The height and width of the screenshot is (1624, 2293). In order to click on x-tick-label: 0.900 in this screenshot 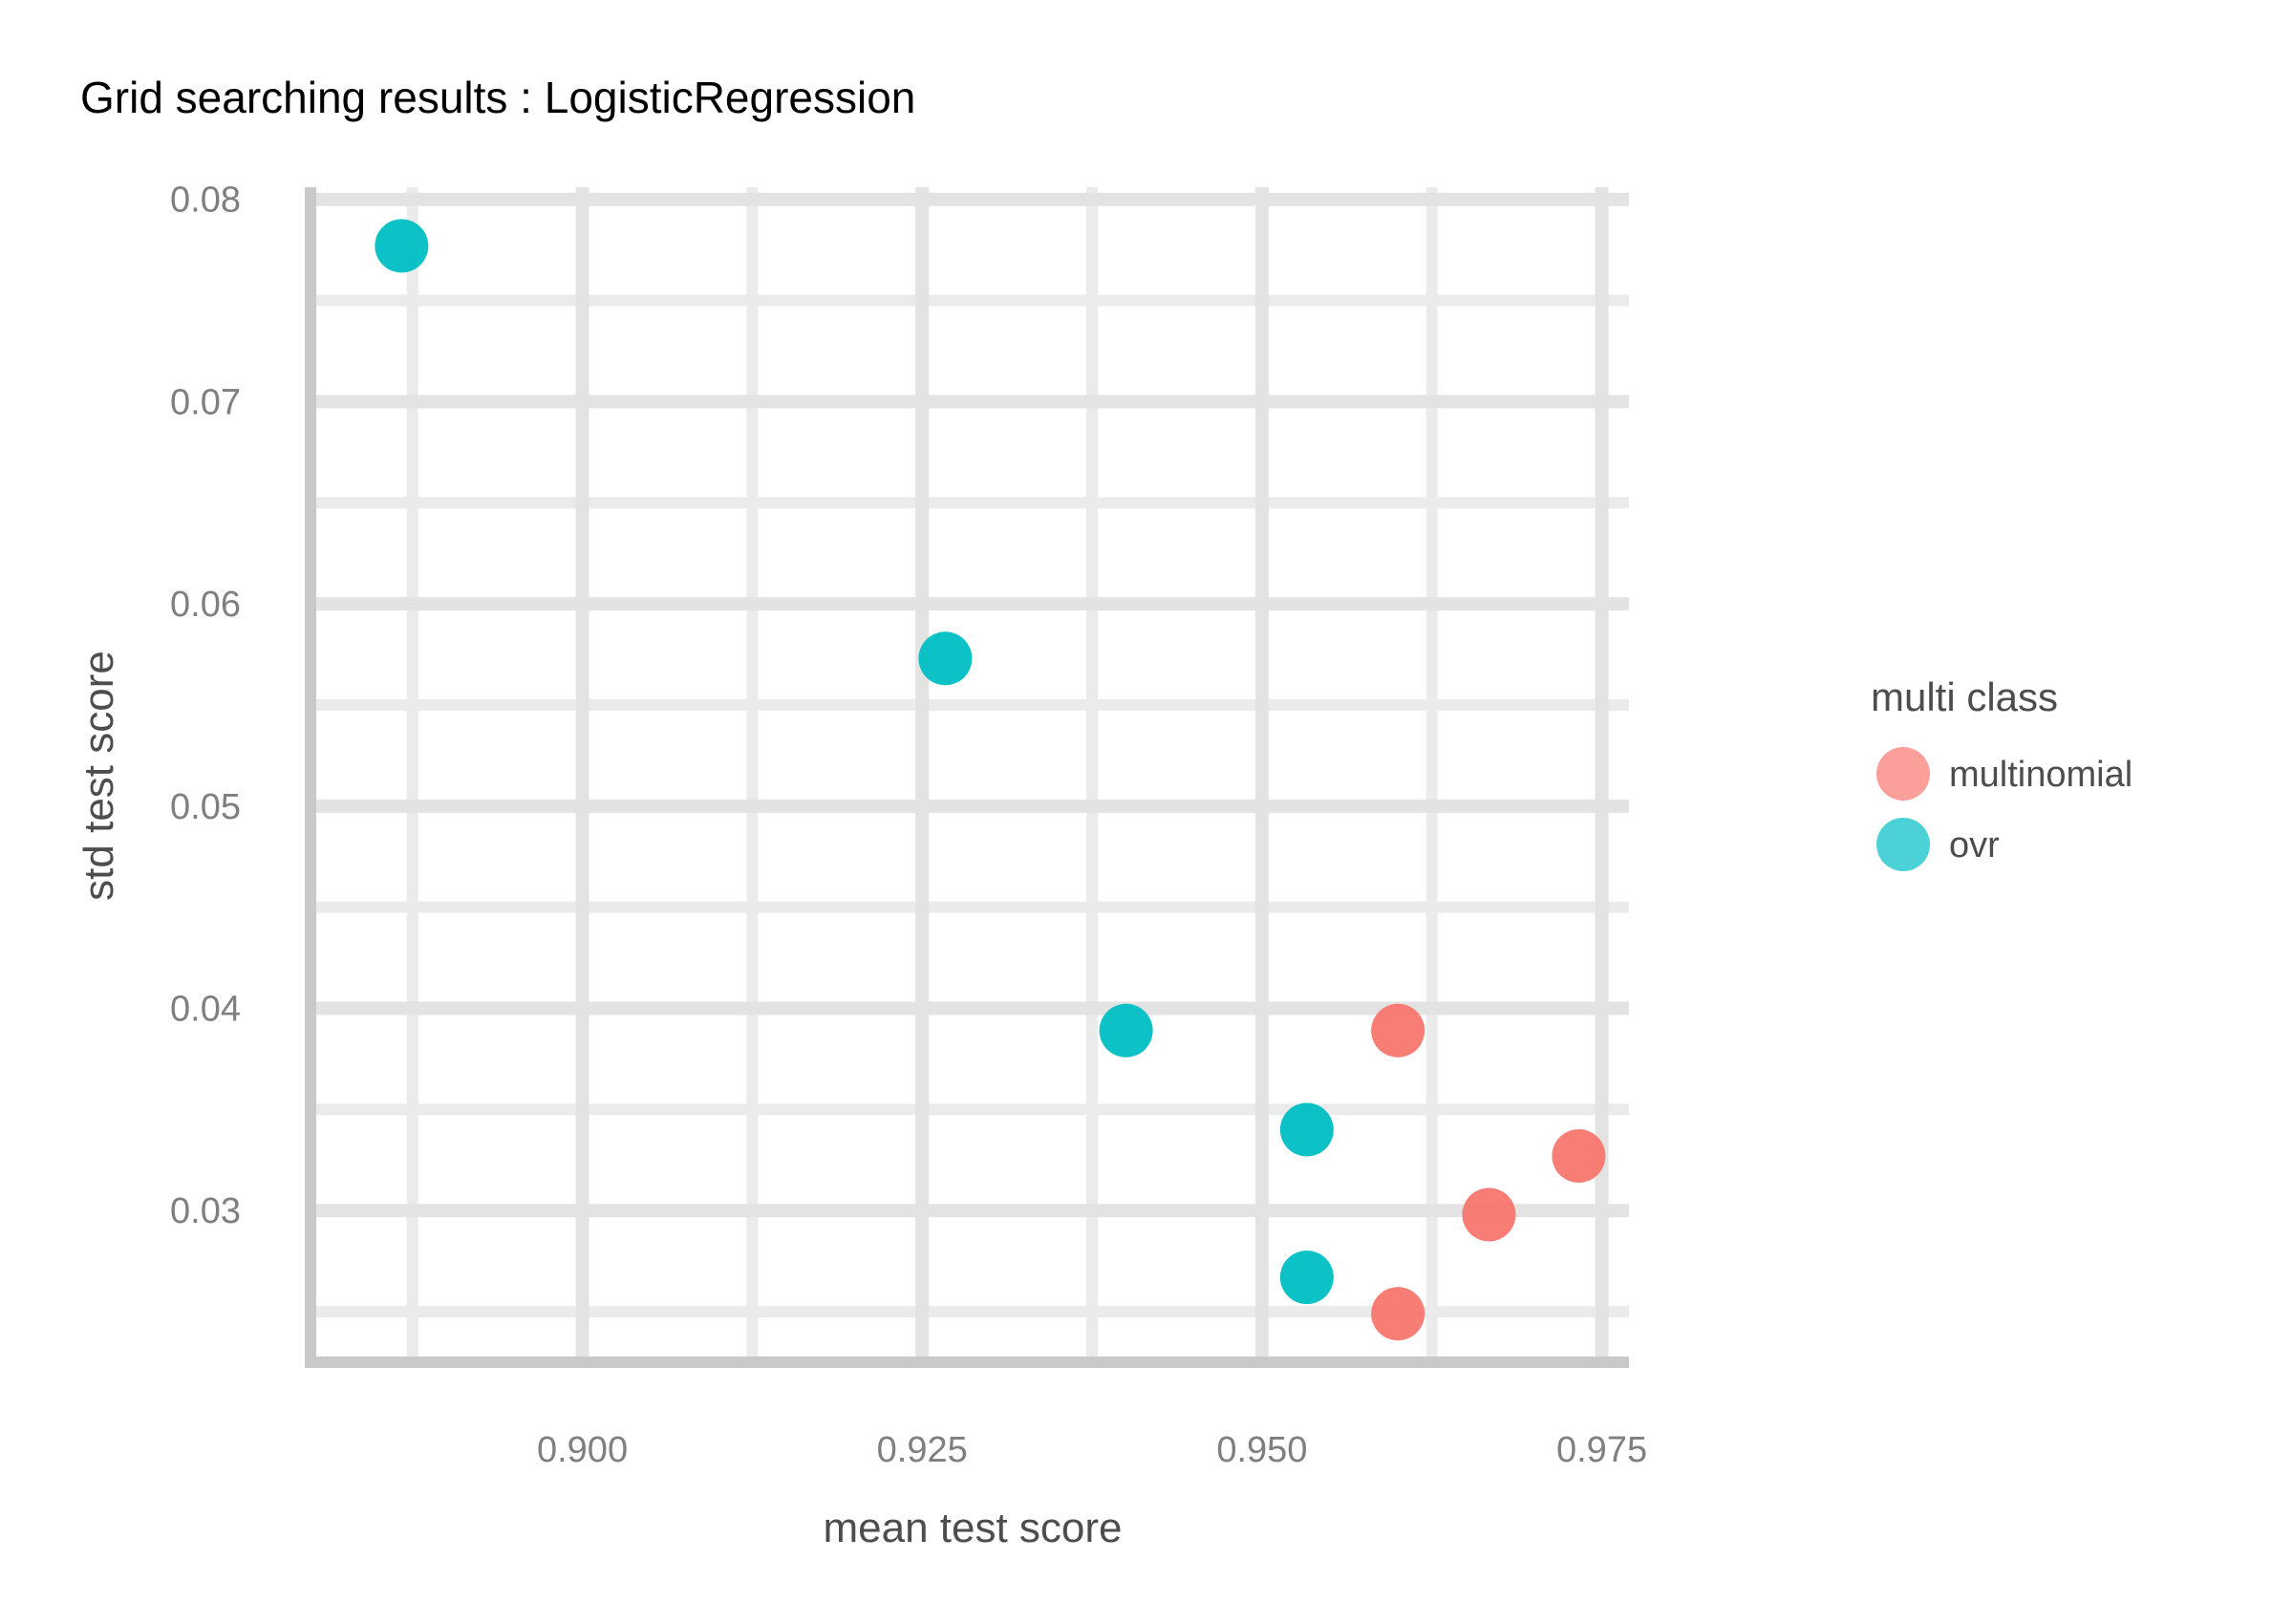, I will do `click(582, 1450)`.